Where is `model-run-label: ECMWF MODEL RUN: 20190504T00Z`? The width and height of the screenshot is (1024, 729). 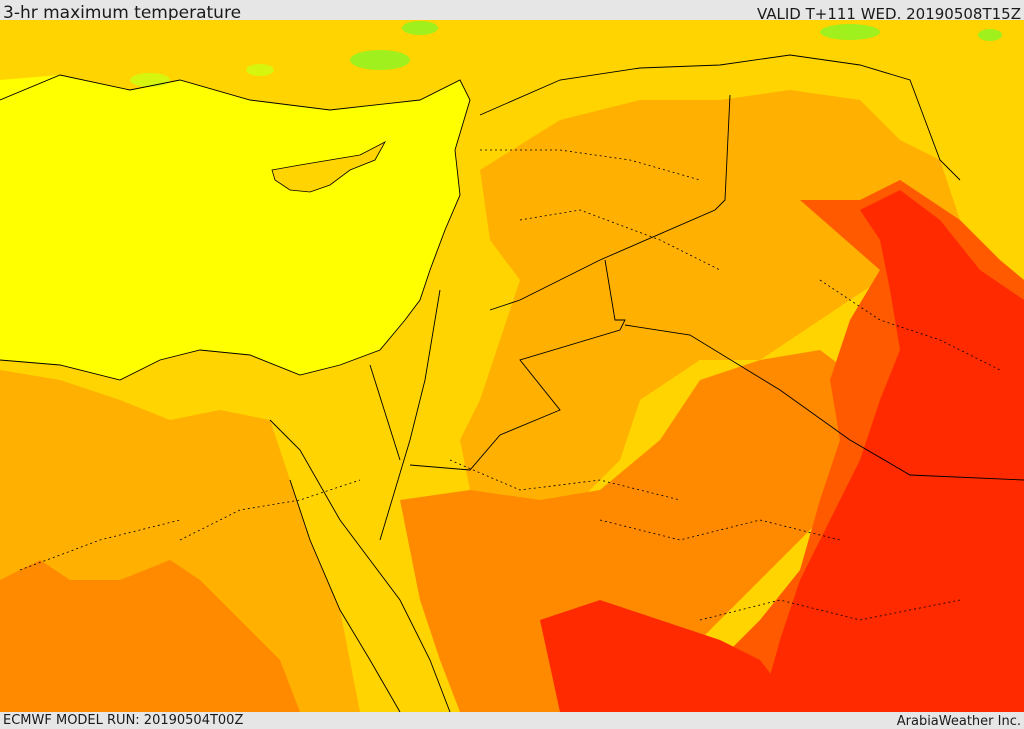 model-run-label: ECMWF MODEL RUN: 20190504T00Z is located at coordinates (123, 720).